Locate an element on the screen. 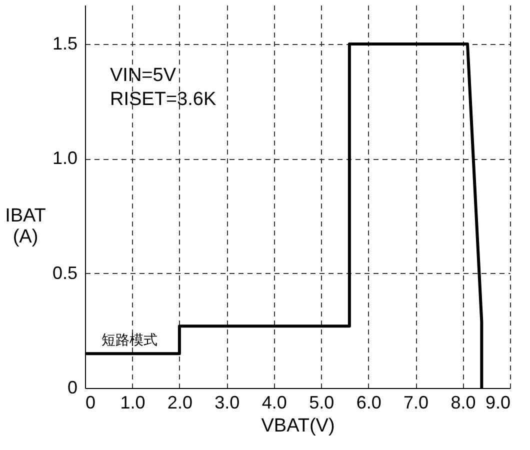 Image resolution: width=530 pixels, height=450 pixels. x-tick-label: 5.0 is located at coordinates (321, 402).